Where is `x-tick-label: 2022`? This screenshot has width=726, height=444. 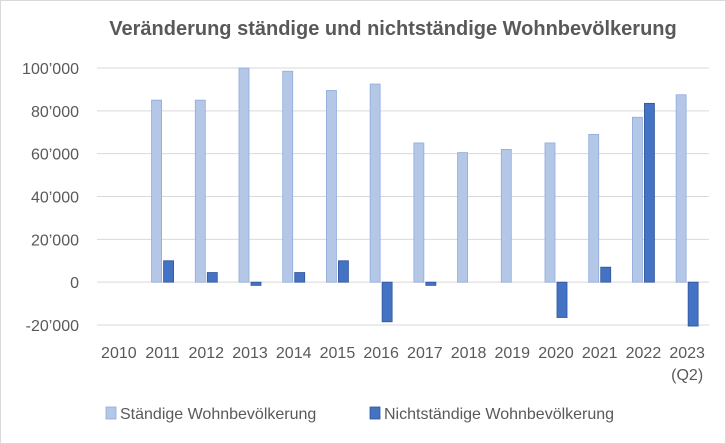
x-tick-label: 2022 is located at coordinates (644, 353).